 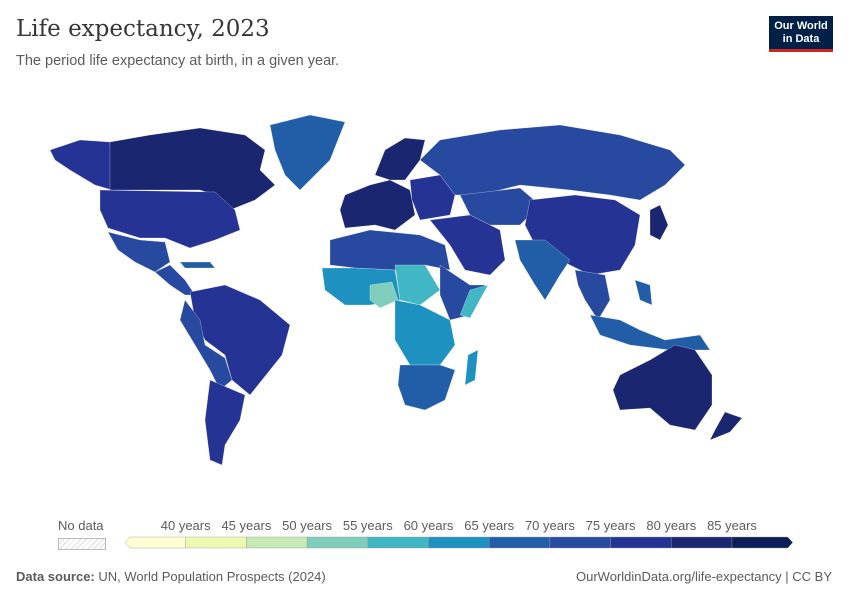 I want to click on region-japan, so click(x=659, y=222).